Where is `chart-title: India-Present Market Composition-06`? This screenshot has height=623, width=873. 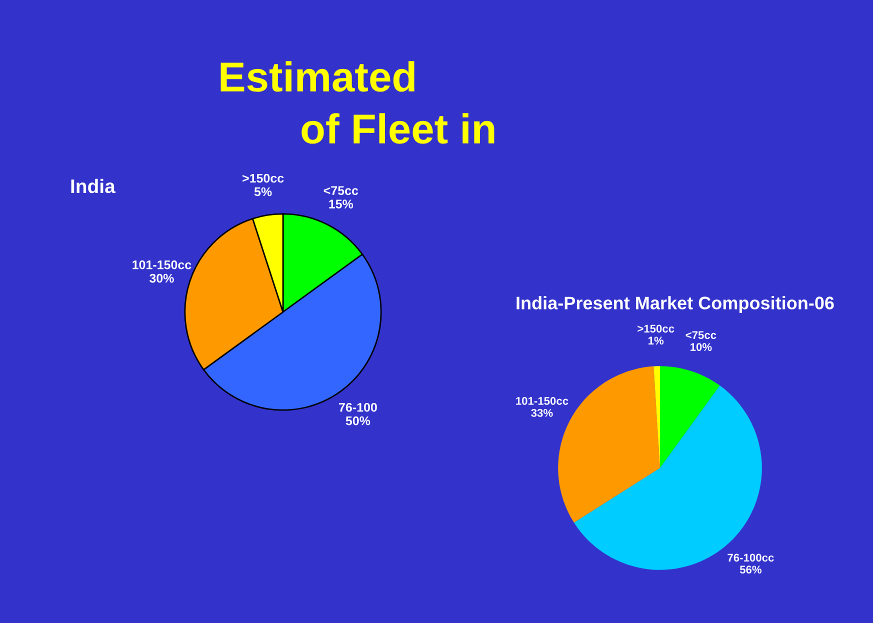
chart-title: India-Present Market Composition-06 is located at coordinates (675, 304).